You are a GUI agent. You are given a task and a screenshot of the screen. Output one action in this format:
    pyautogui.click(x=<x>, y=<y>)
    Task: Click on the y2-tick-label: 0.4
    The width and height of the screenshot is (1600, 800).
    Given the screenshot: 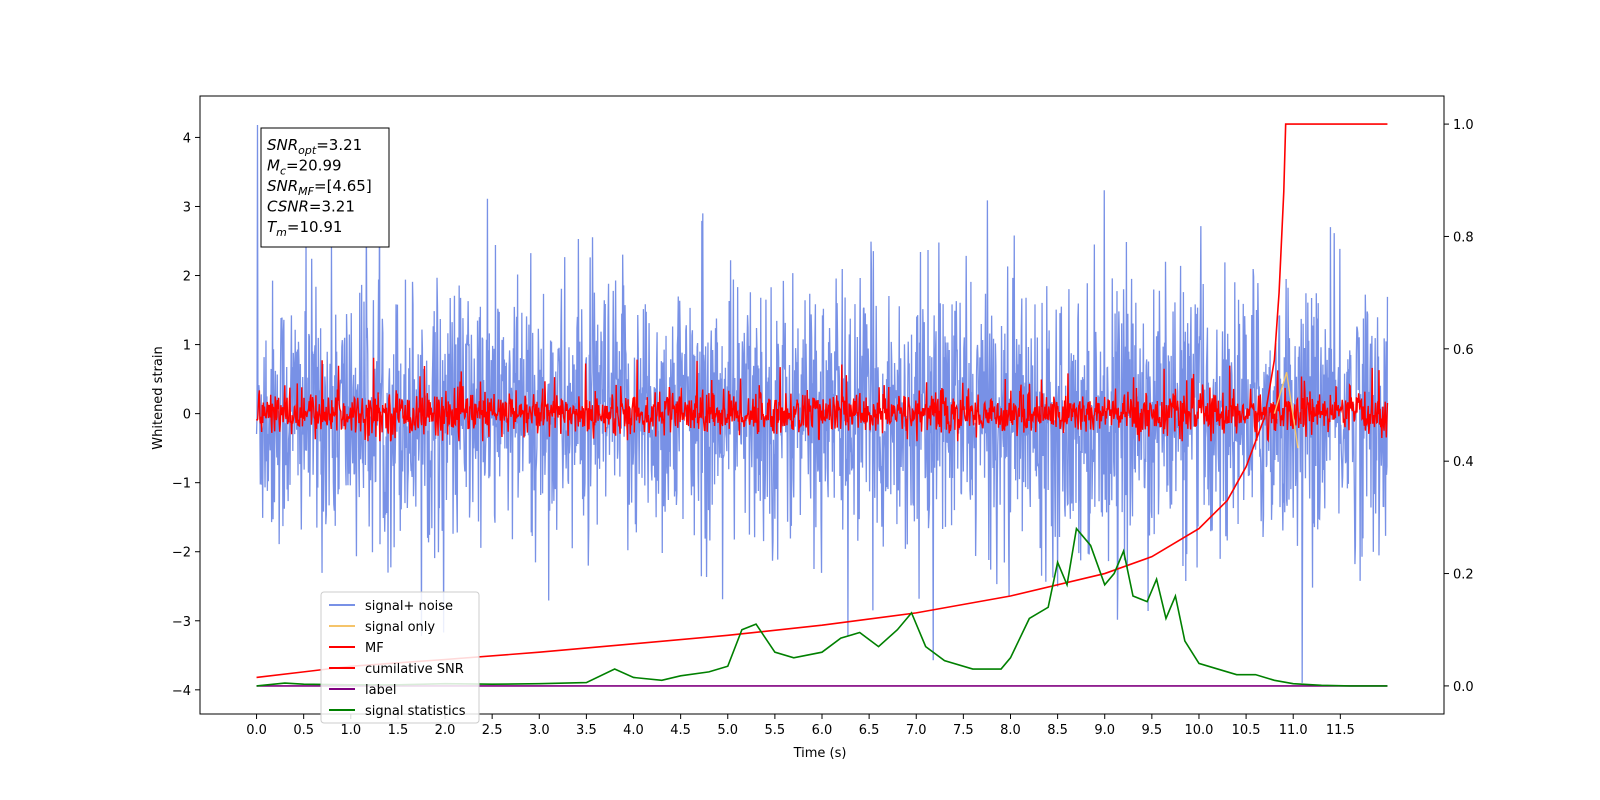 What is the action you would take?
    pyautogui.click(x=1463, y=462)
    